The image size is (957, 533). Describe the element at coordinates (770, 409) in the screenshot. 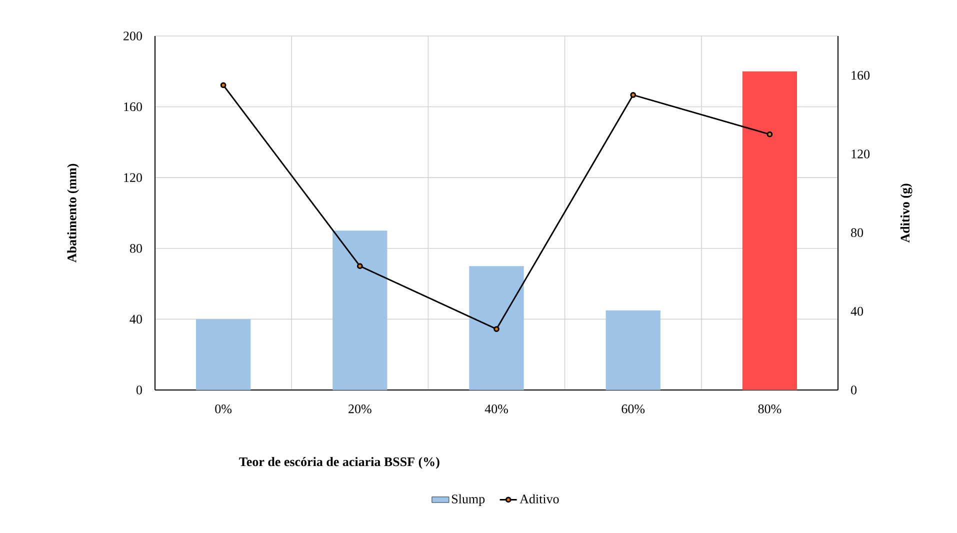

I see `x-tick-label: 80%` at that location.